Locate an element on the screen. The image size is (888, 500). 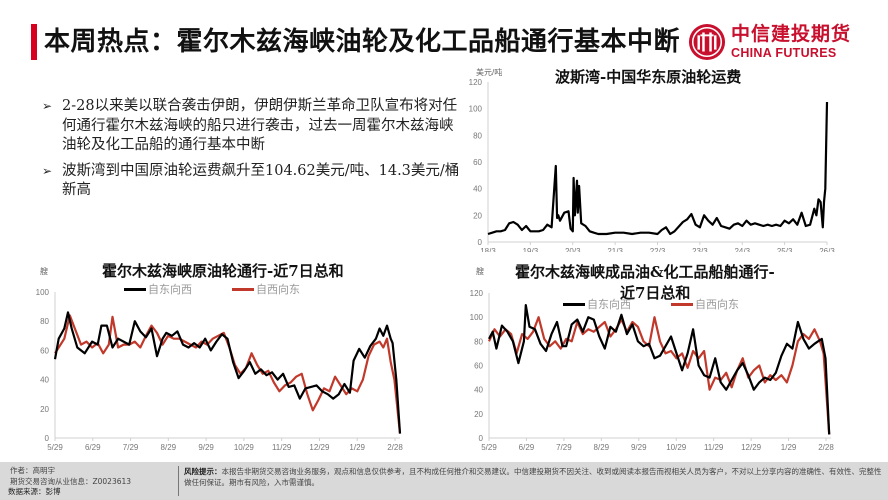
company-logo: 中信建投期货 CHINA FUTURES is located at coordinates (769, 42).